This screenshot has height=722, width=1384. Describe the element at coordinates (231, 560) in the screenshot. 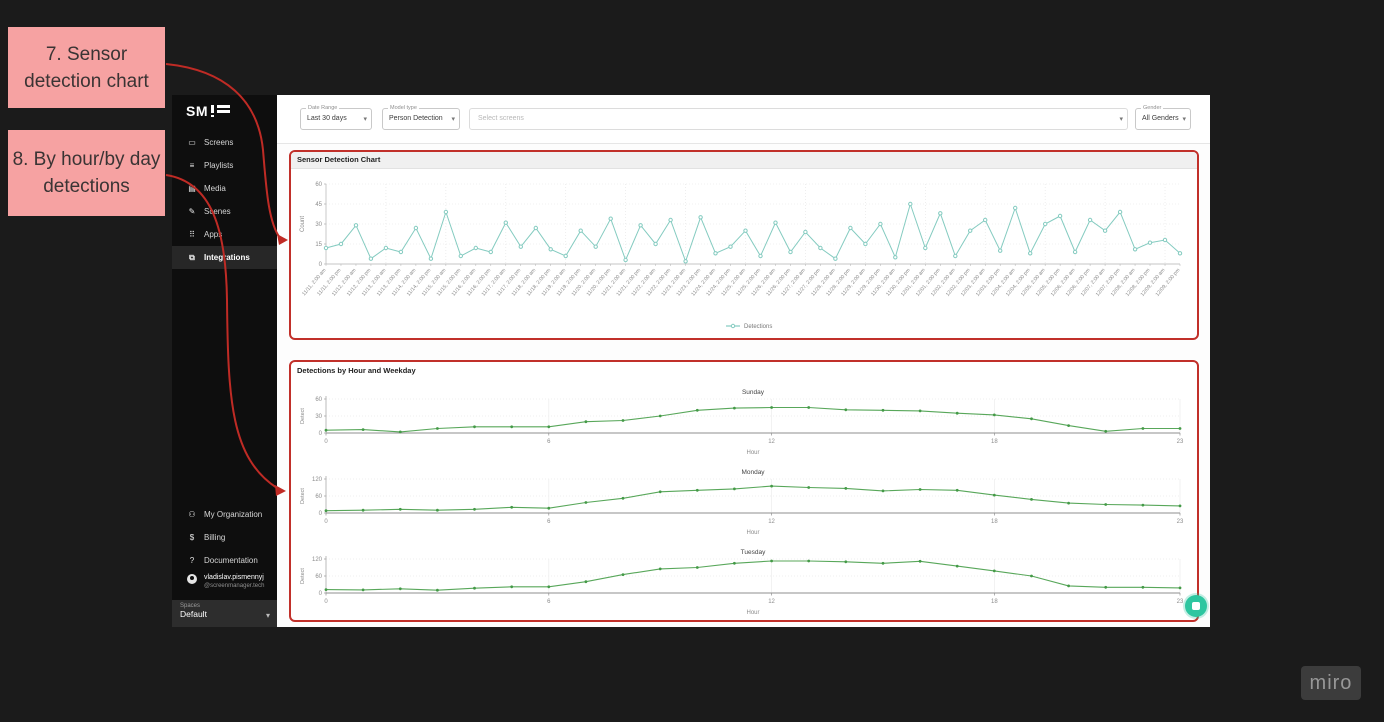

I see `sidebar-item-label: Documentation` at that location.